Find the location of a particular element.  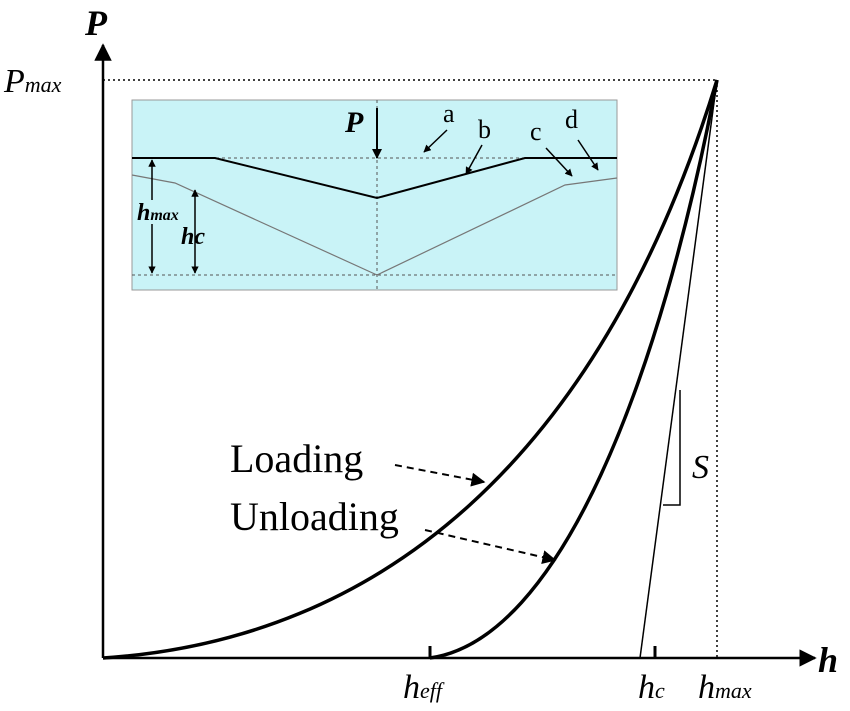

loading-label: Loading is located at coordinates (296, 458).